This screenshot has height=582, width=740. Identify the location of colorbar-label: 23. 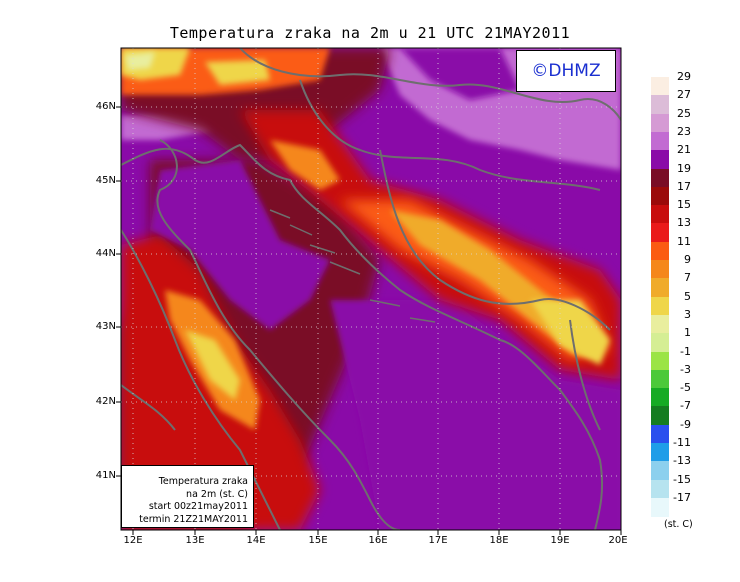
(684, 131).